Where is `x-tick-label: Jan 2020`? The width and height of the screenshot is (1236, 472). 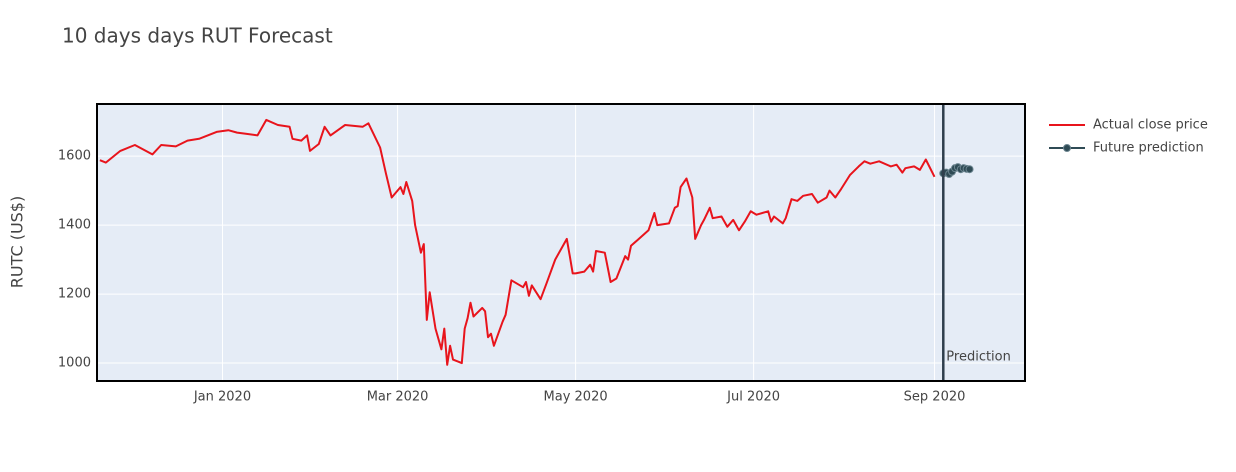 x-tick-label: Jan 2020 is located at coordinates (222, 397).